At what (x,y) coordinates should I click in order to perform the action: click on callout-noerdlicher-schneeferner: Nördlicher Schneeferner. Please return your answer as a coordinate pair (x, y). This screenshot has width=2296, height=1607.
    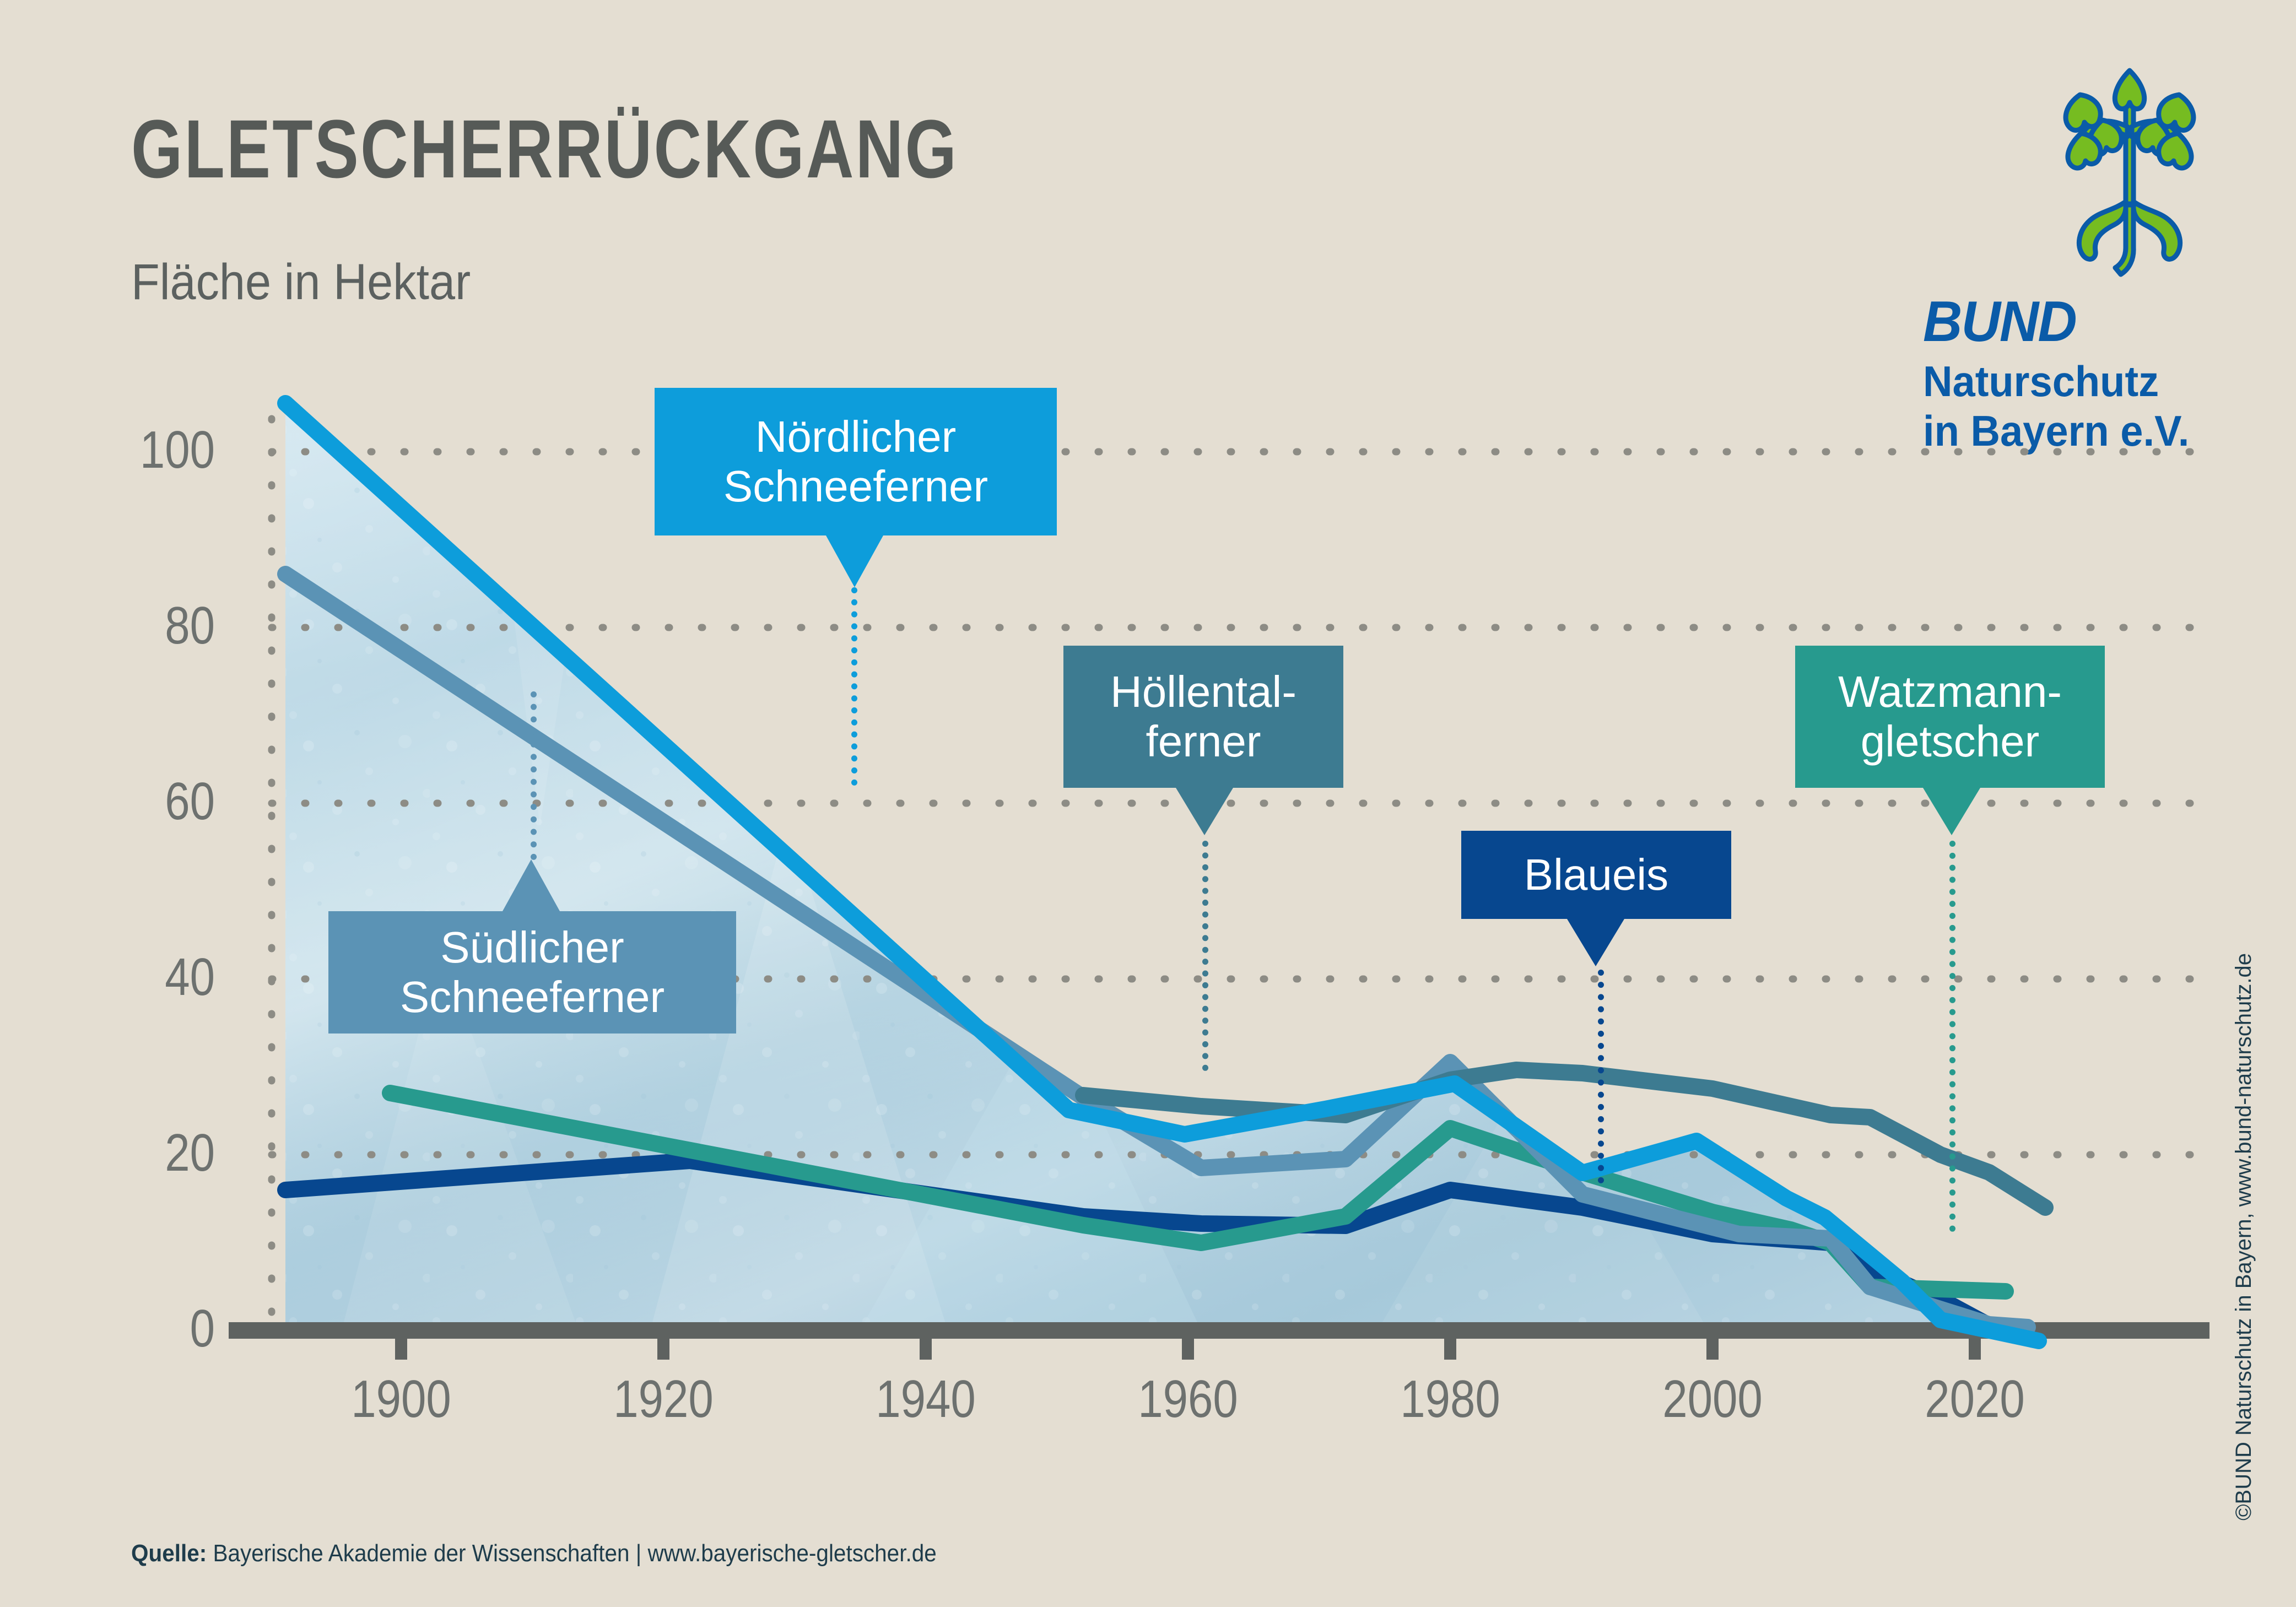
    Looking at the image, I should click on (856, 487).